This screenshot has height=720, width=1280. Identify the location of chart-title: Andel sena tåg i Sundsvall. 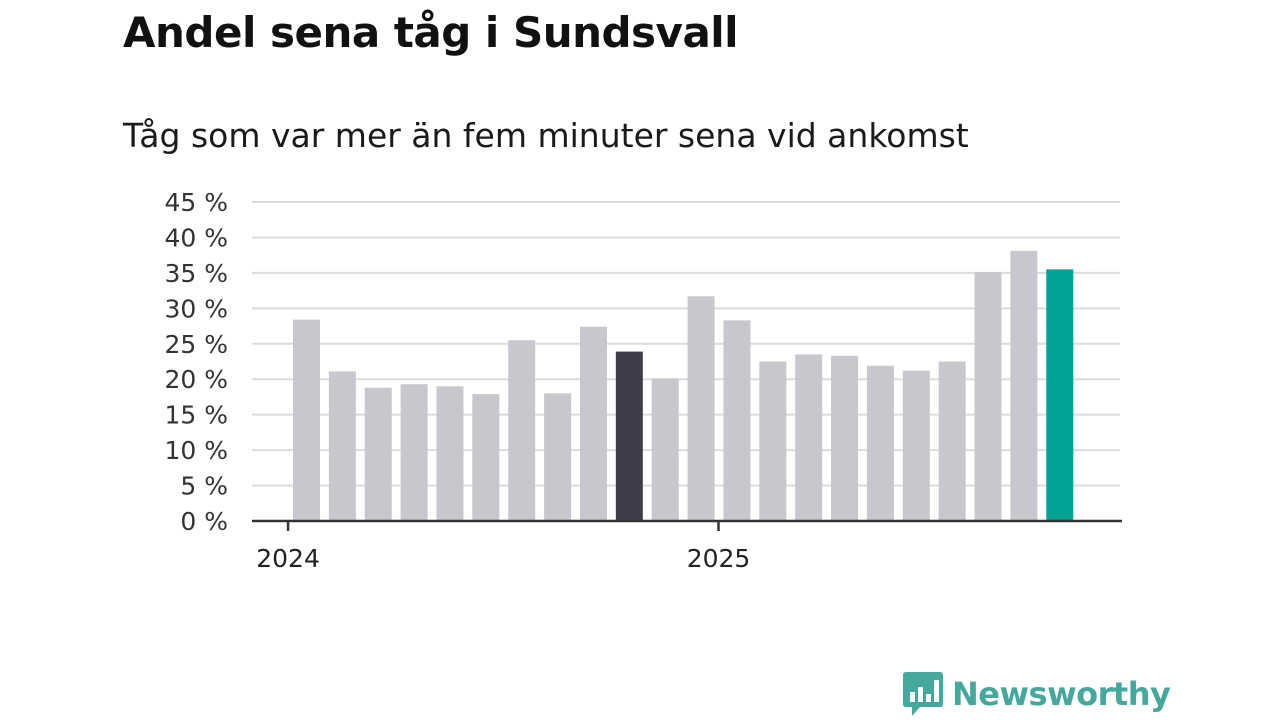
(431, 32).